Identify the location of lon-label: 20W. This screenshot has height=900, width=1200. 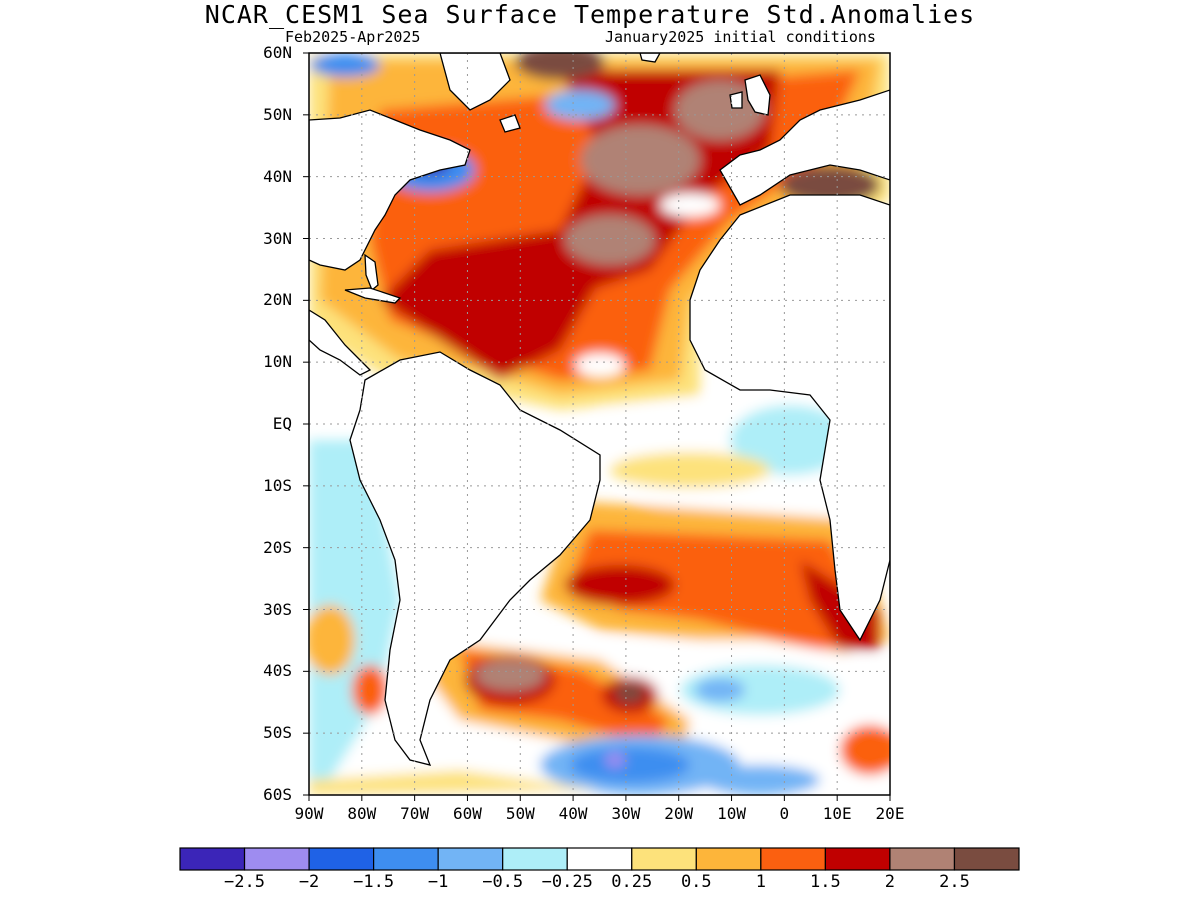
(679, 813).